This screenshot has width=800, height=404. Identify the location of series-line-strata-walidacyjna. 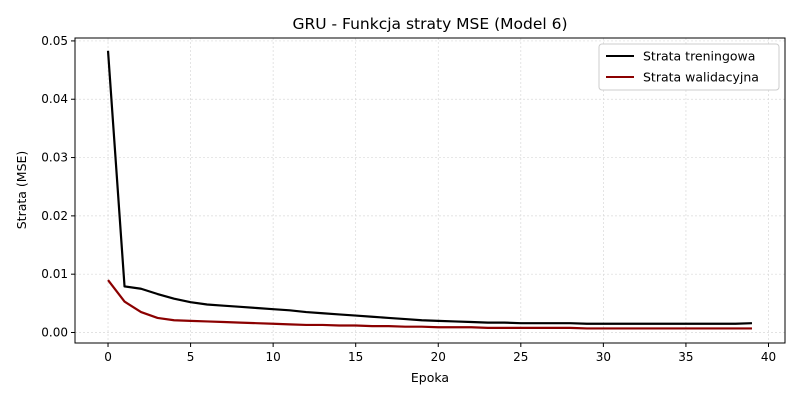
(429, 304).